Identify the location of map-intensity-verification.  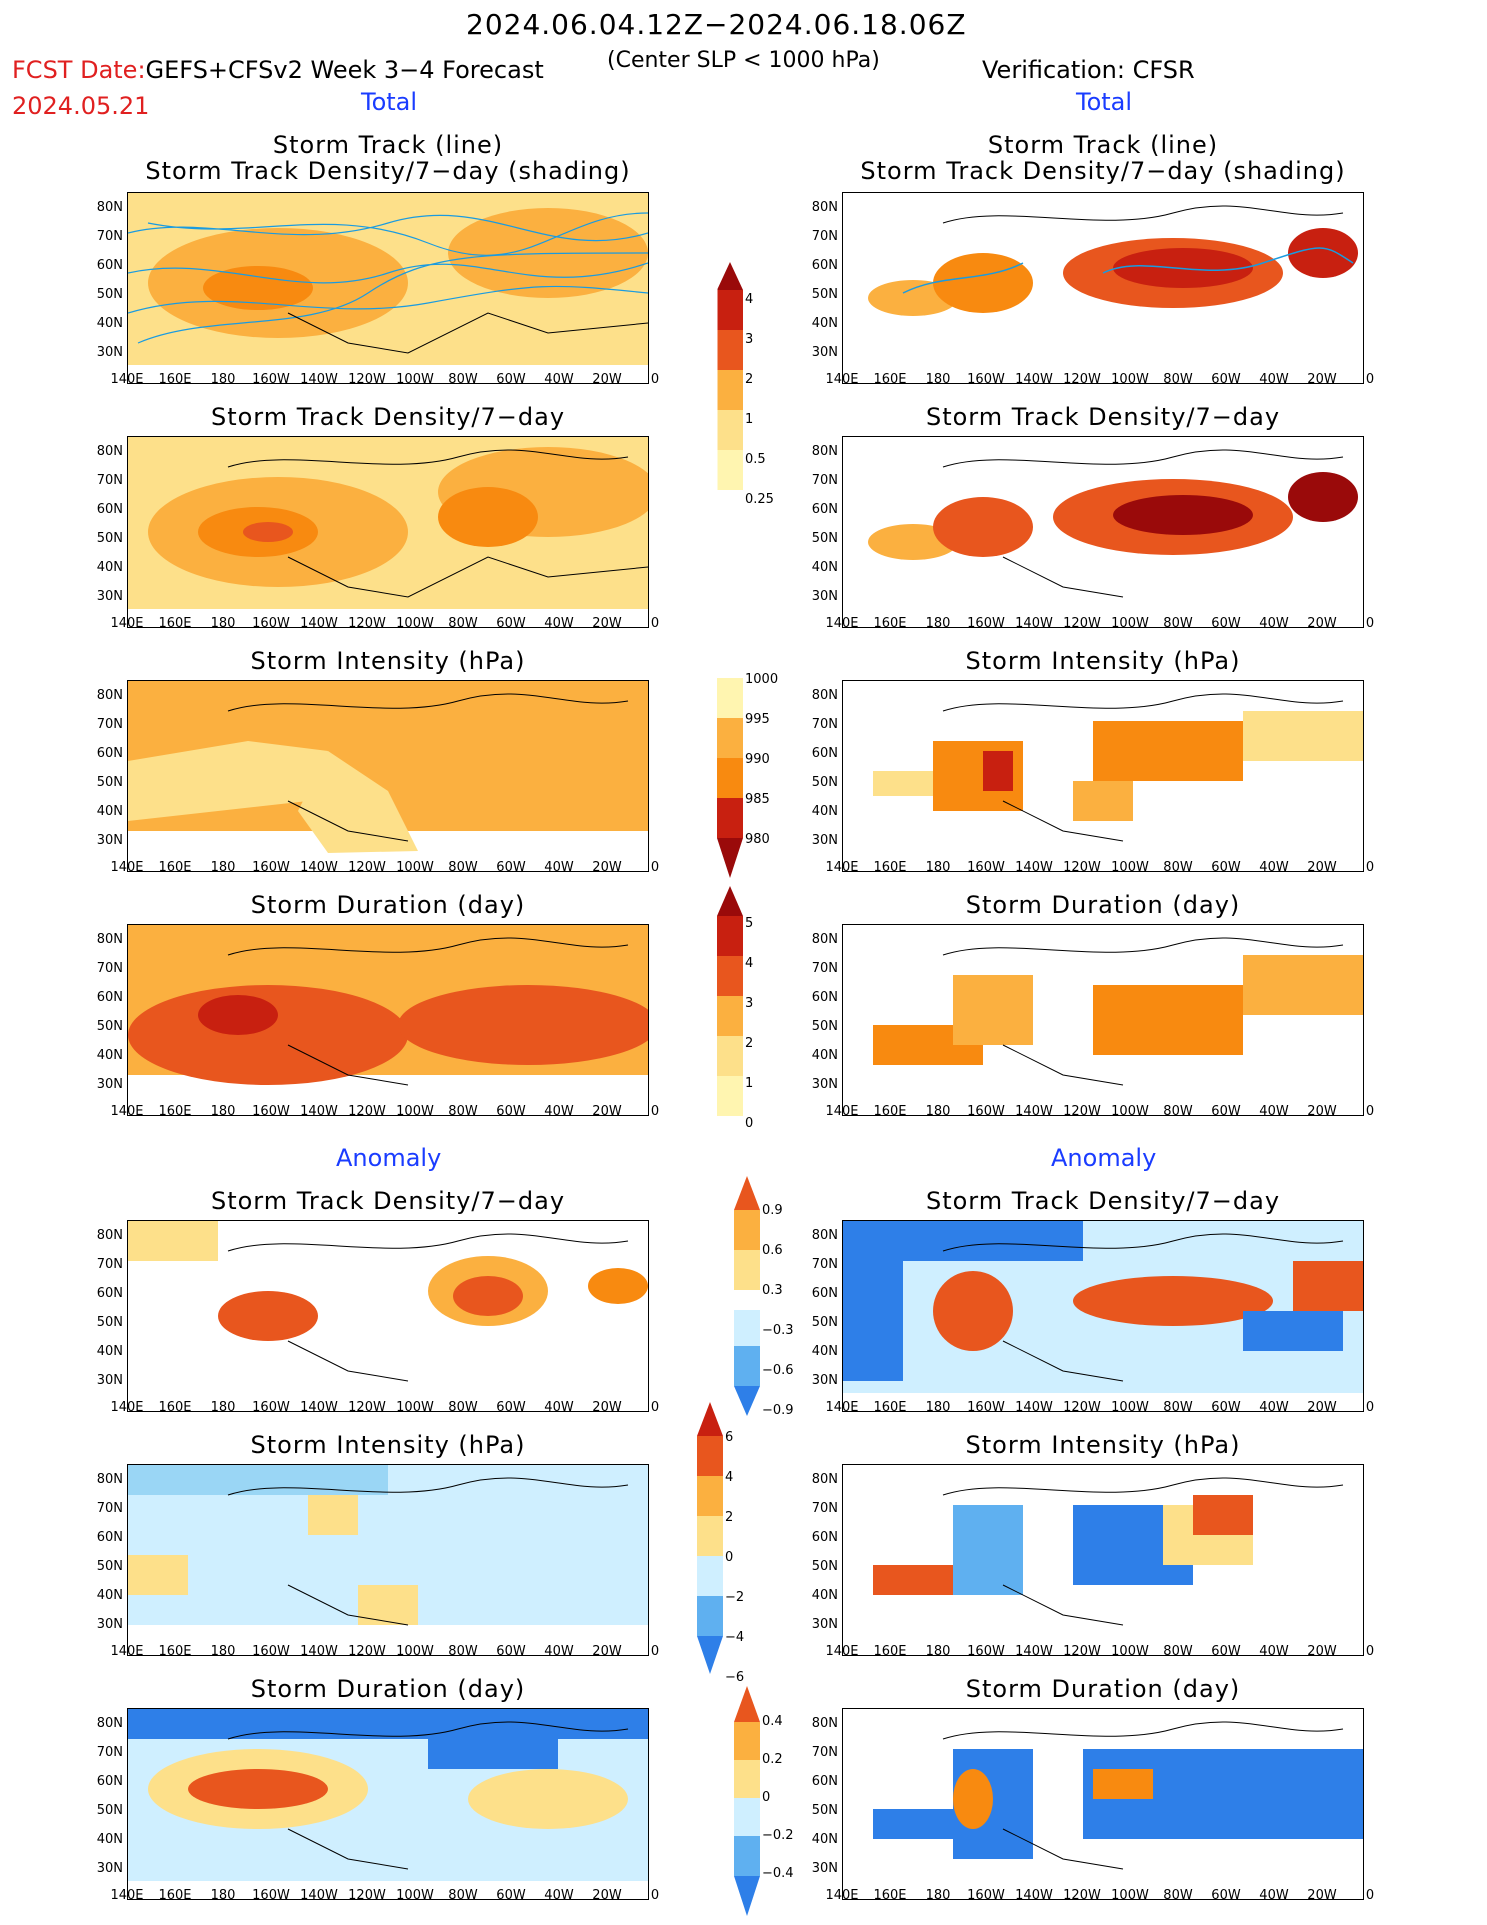
(1103, 776).